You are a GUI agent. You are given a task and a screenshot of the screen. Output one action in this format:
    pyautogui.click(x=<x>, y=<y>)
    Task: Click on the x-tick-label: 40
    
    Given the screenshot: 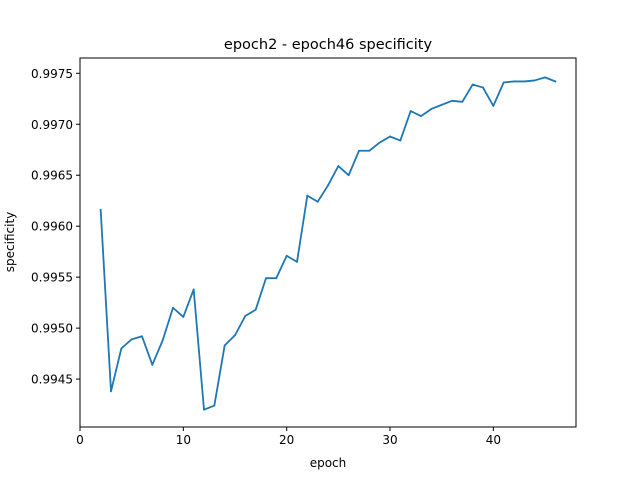 What is the action you would take?
    pyautogui.click(x=493, y=440)
    